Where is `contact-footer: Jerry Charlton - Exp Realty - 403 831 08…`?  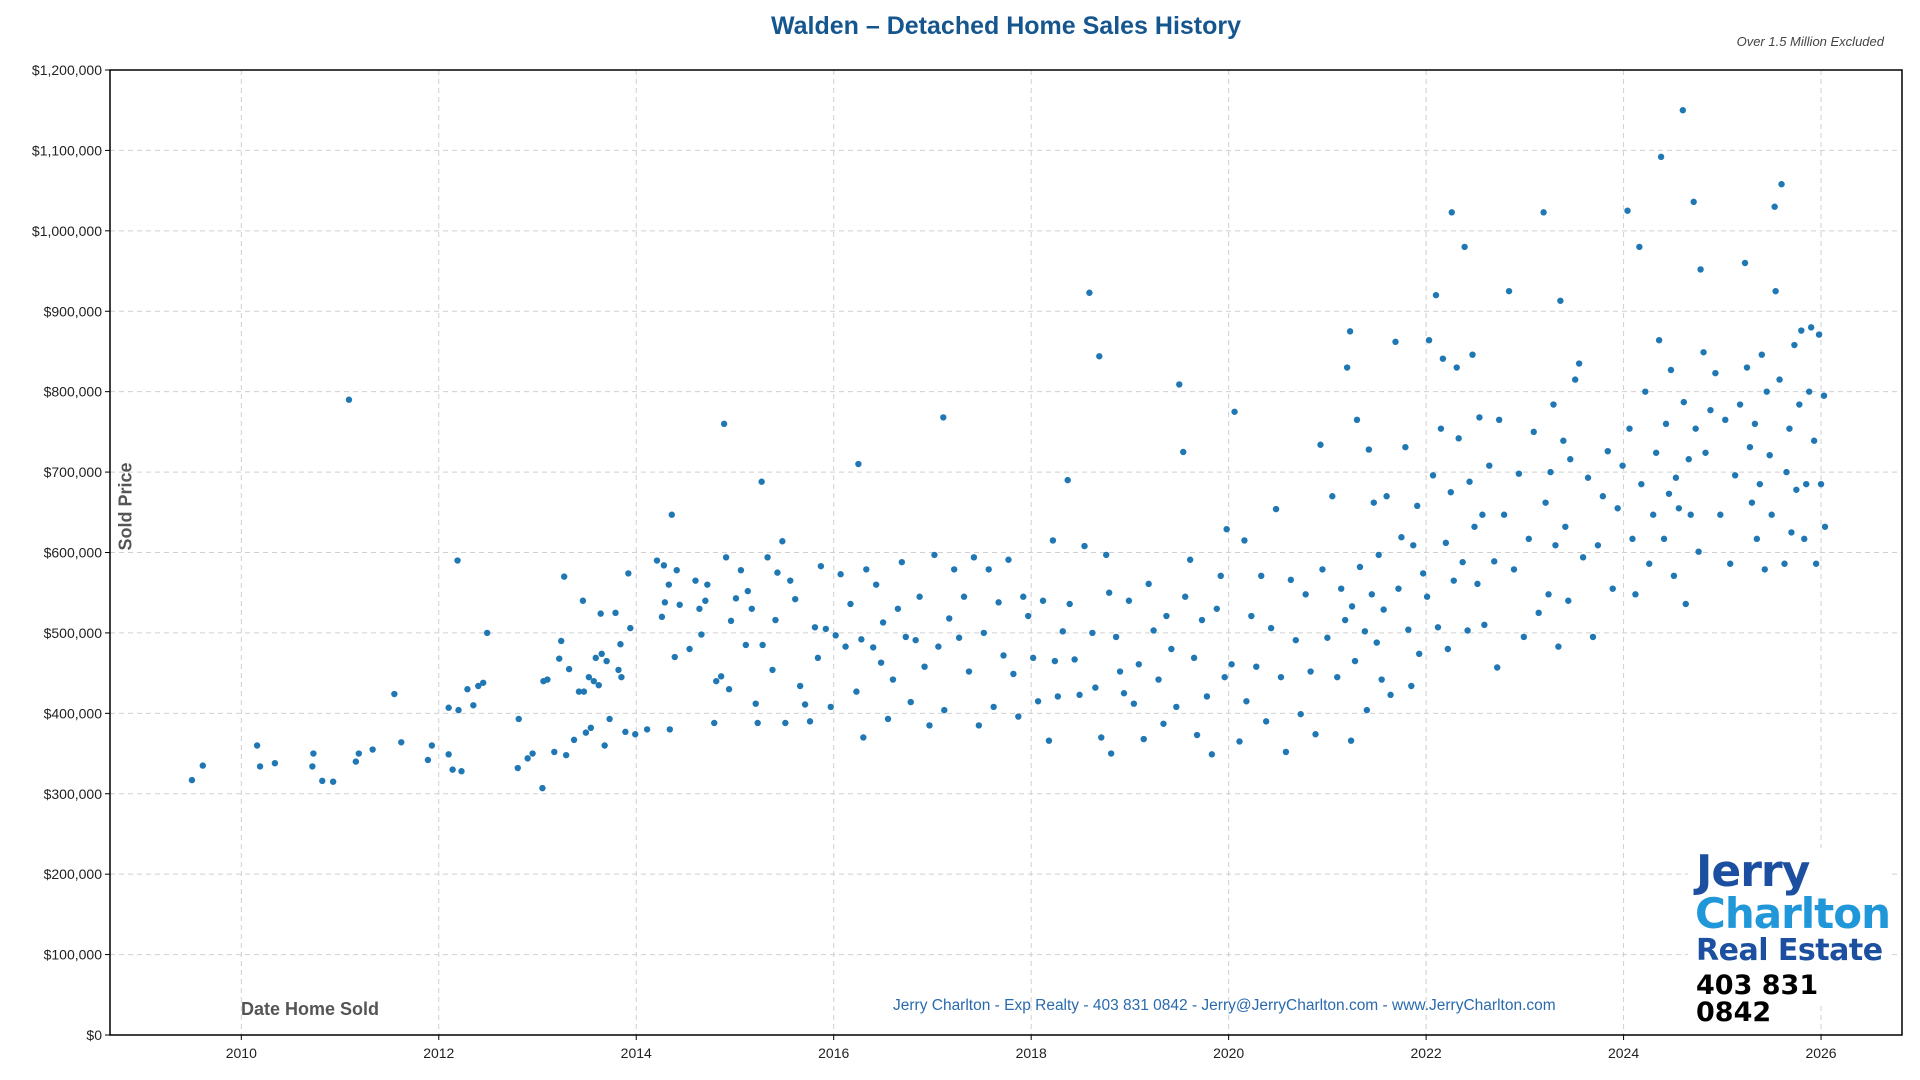
contact-footer: Jerry Charlton - Exp Realty - 403 831 08… is located at coordinates (1224, 1005).